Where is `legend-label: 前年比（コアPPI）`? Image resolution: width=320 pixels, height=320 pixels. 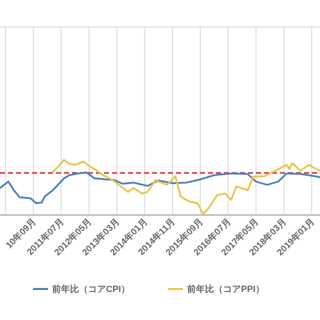
legend-label: 前年比（コアPPI） is located at coordinates (225, 289).